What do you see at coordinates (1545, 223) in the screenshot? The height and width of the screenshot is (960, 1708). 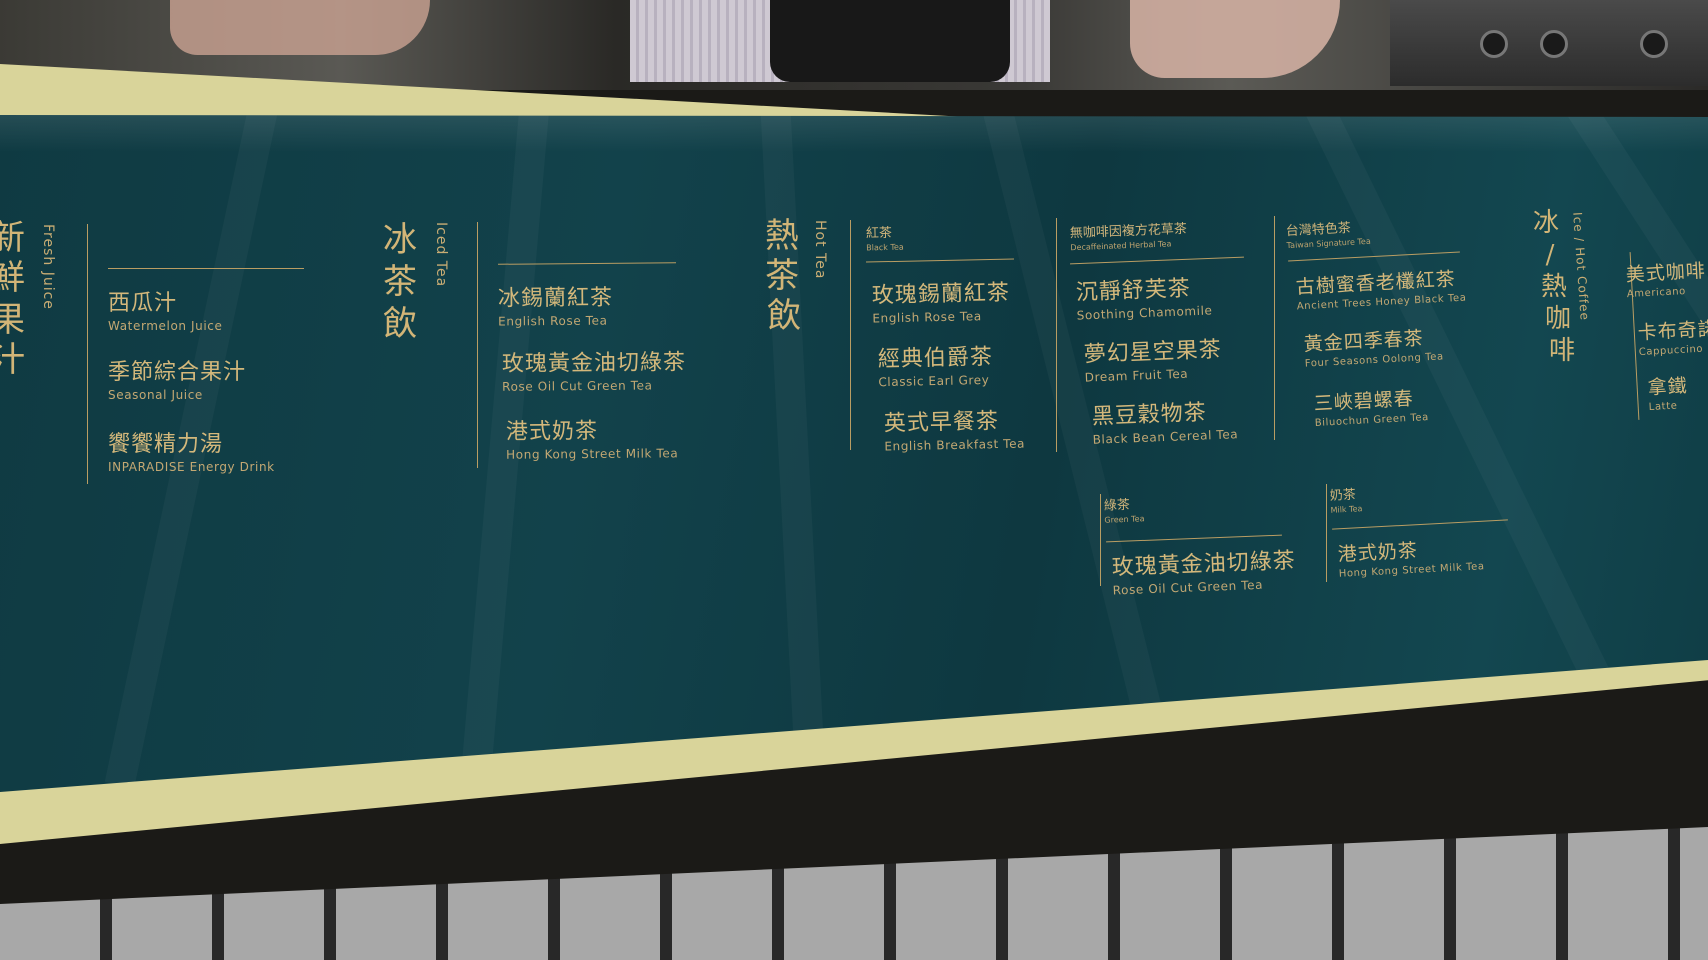 I see `coffee-title-char: 冰` at bounding box center [1545, 223].